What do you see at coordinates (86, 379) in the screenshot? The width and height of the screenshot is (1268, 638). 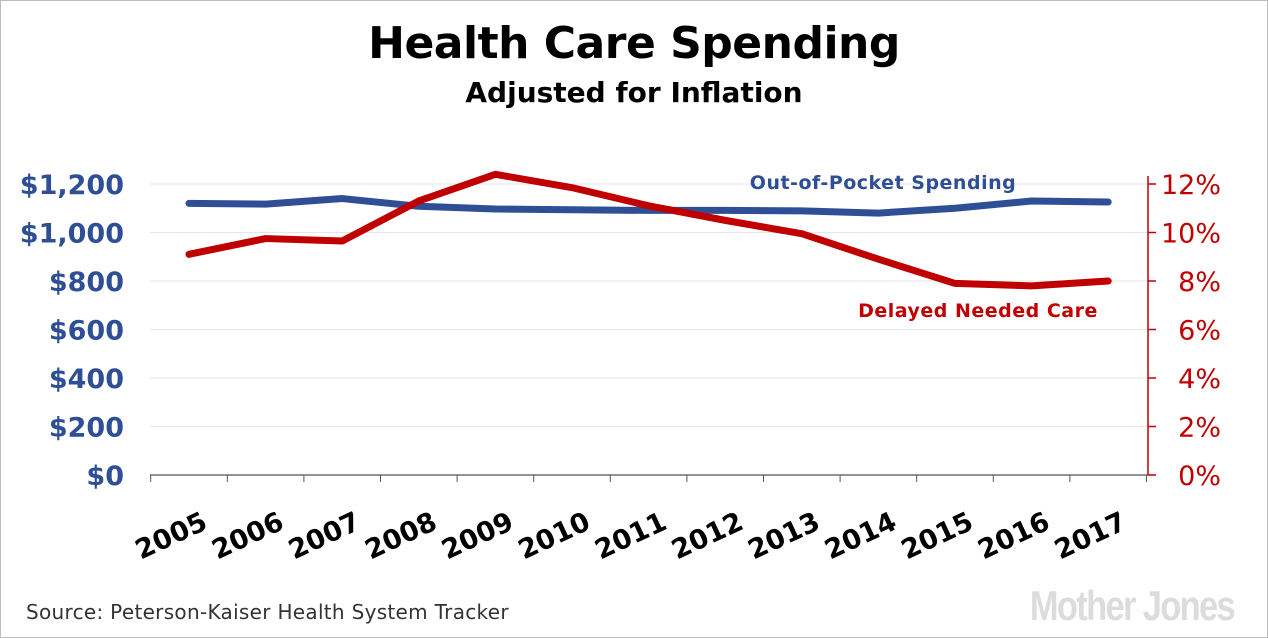 I see `left-axis-tick-label: $400` at bounding box center [86, 379].